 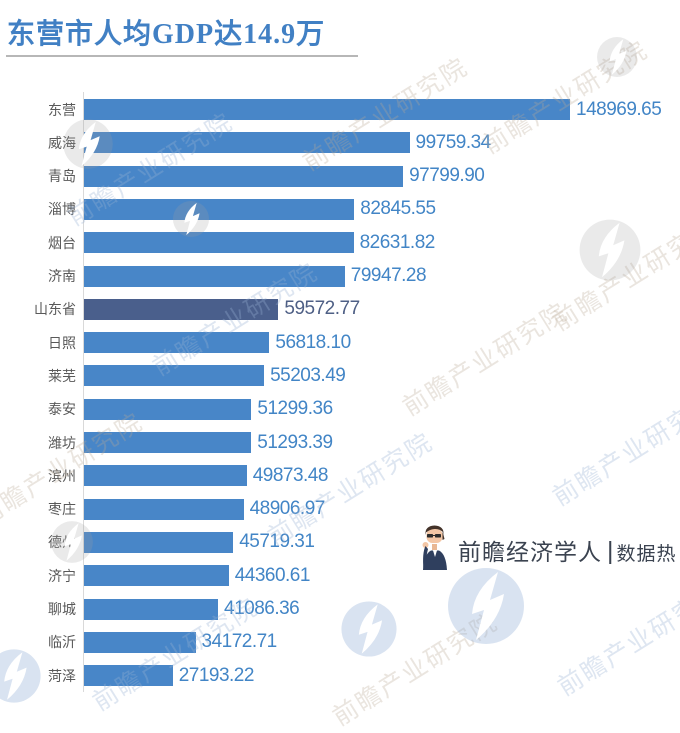 What do you see at coordinates (62, 276) in the screenshot?
I see `category-label: 济南` at bounding box center [62, 276].